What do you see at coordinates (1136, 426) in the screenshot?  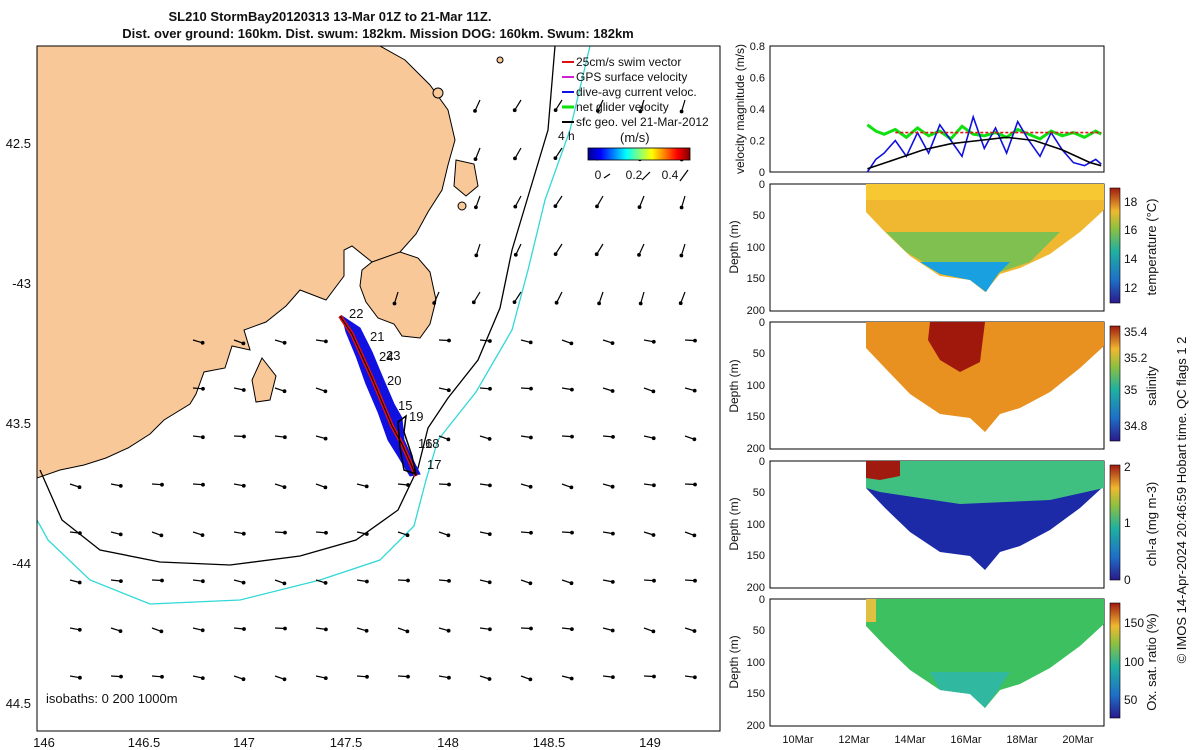 I see `colorbar-tick: 34.8` at bounding box center [1136, 426].